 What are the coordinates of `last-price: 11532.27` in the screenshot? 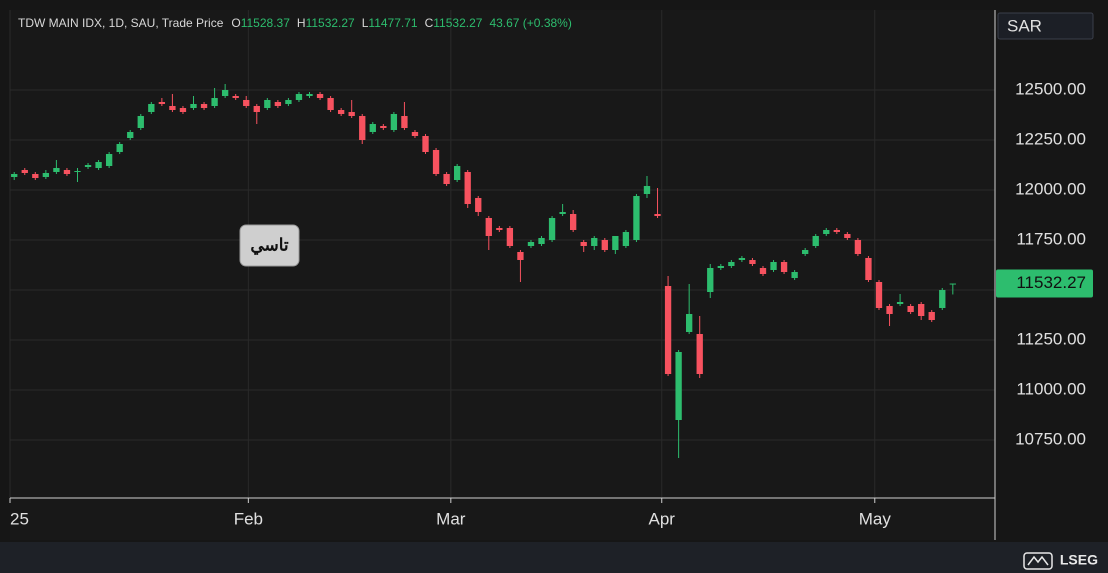 It's located at (1051, 282).